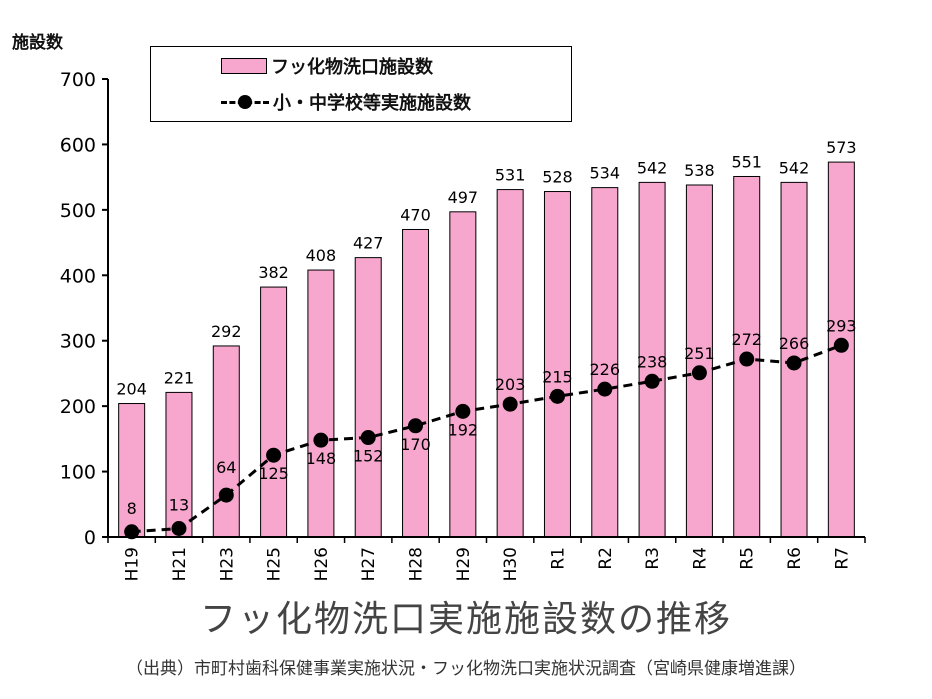 This screenshot has width=932, height=699. Describe the element at coordinates (180, 564) in the screenshot. I see `x-tick-label: H21` at that location.